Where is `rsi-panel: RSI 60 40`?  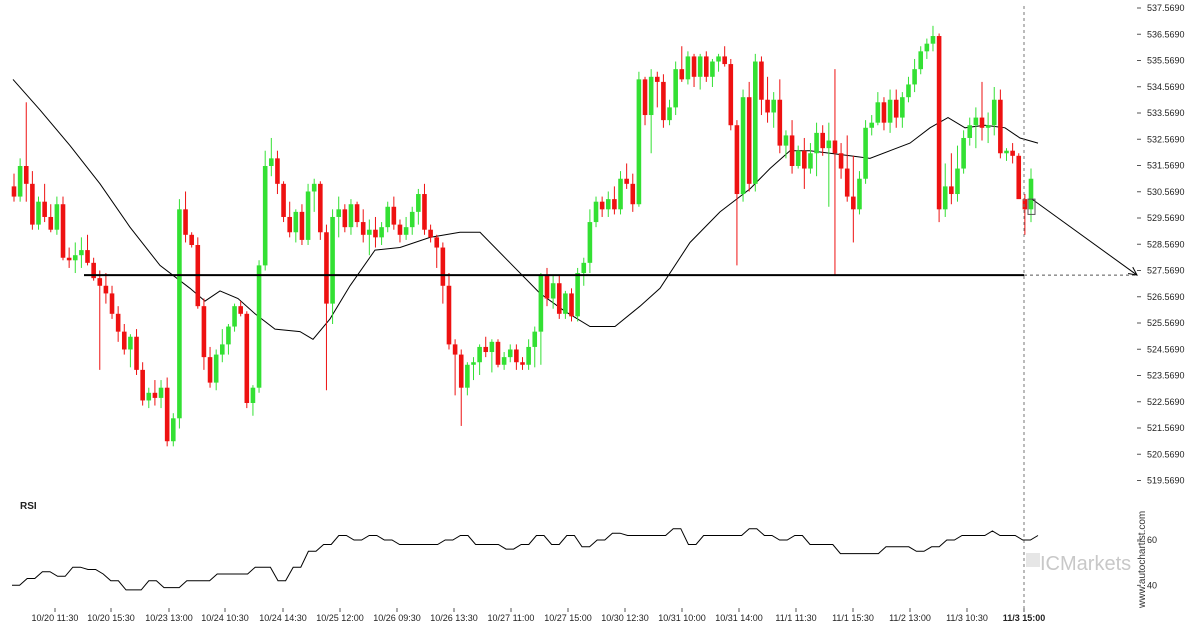 rsi-panel: RSI 60 40 is located at coordinates (584, 546).